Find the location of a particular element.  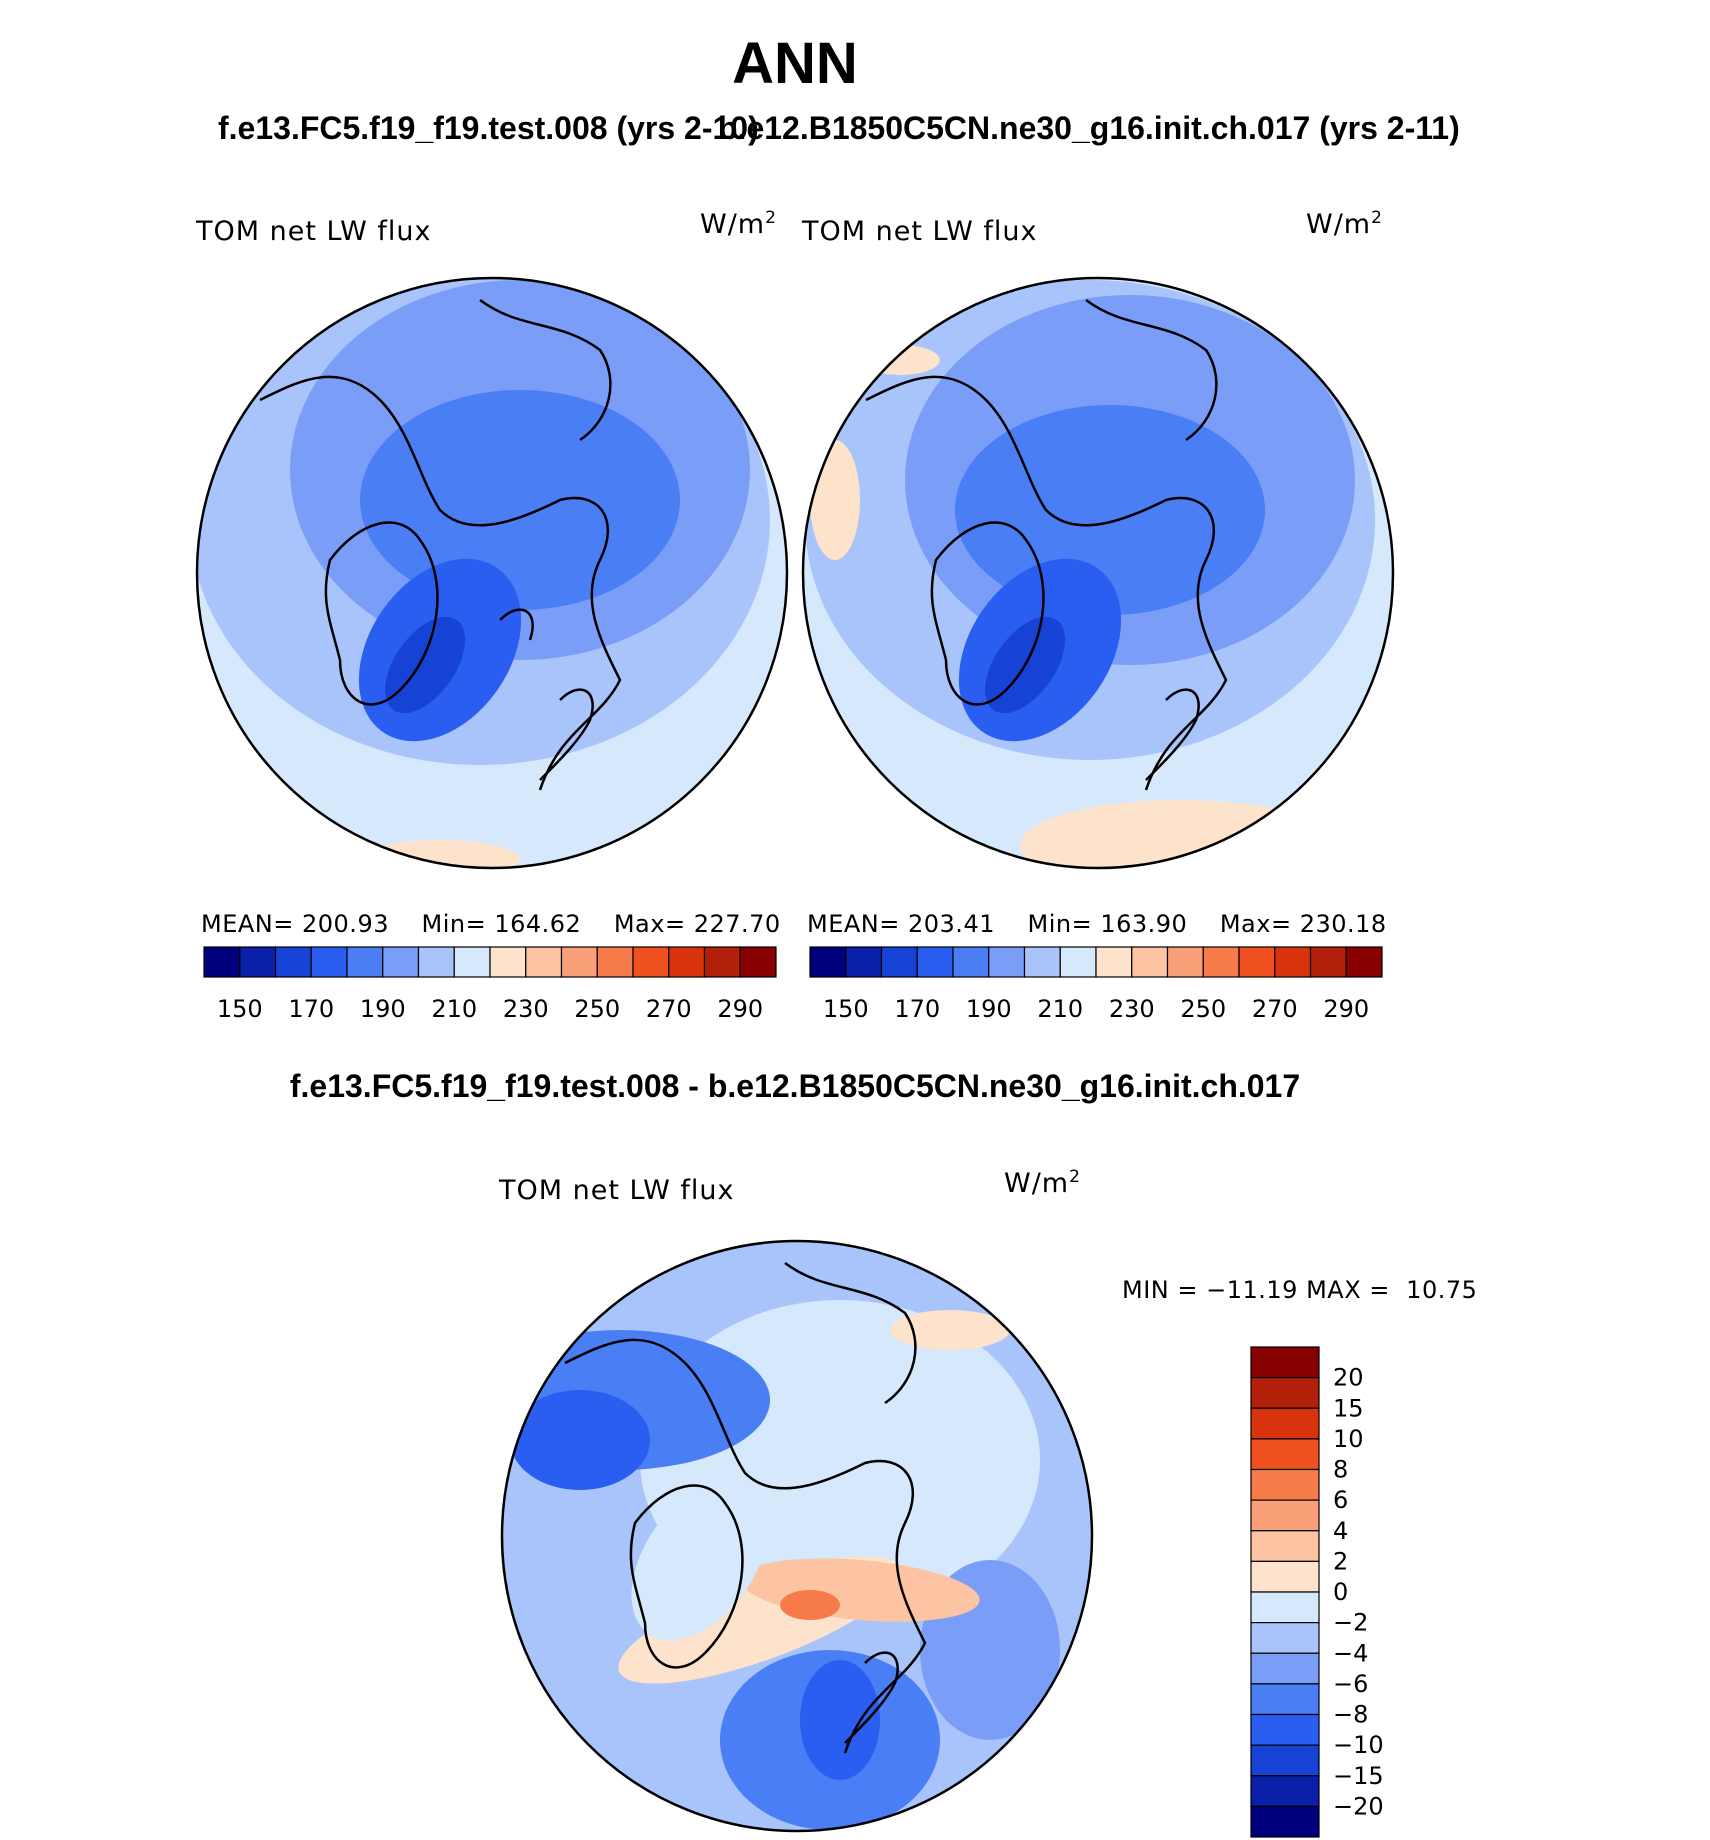

panel-a-min: 164.62 is located at coordinates (538, 924).